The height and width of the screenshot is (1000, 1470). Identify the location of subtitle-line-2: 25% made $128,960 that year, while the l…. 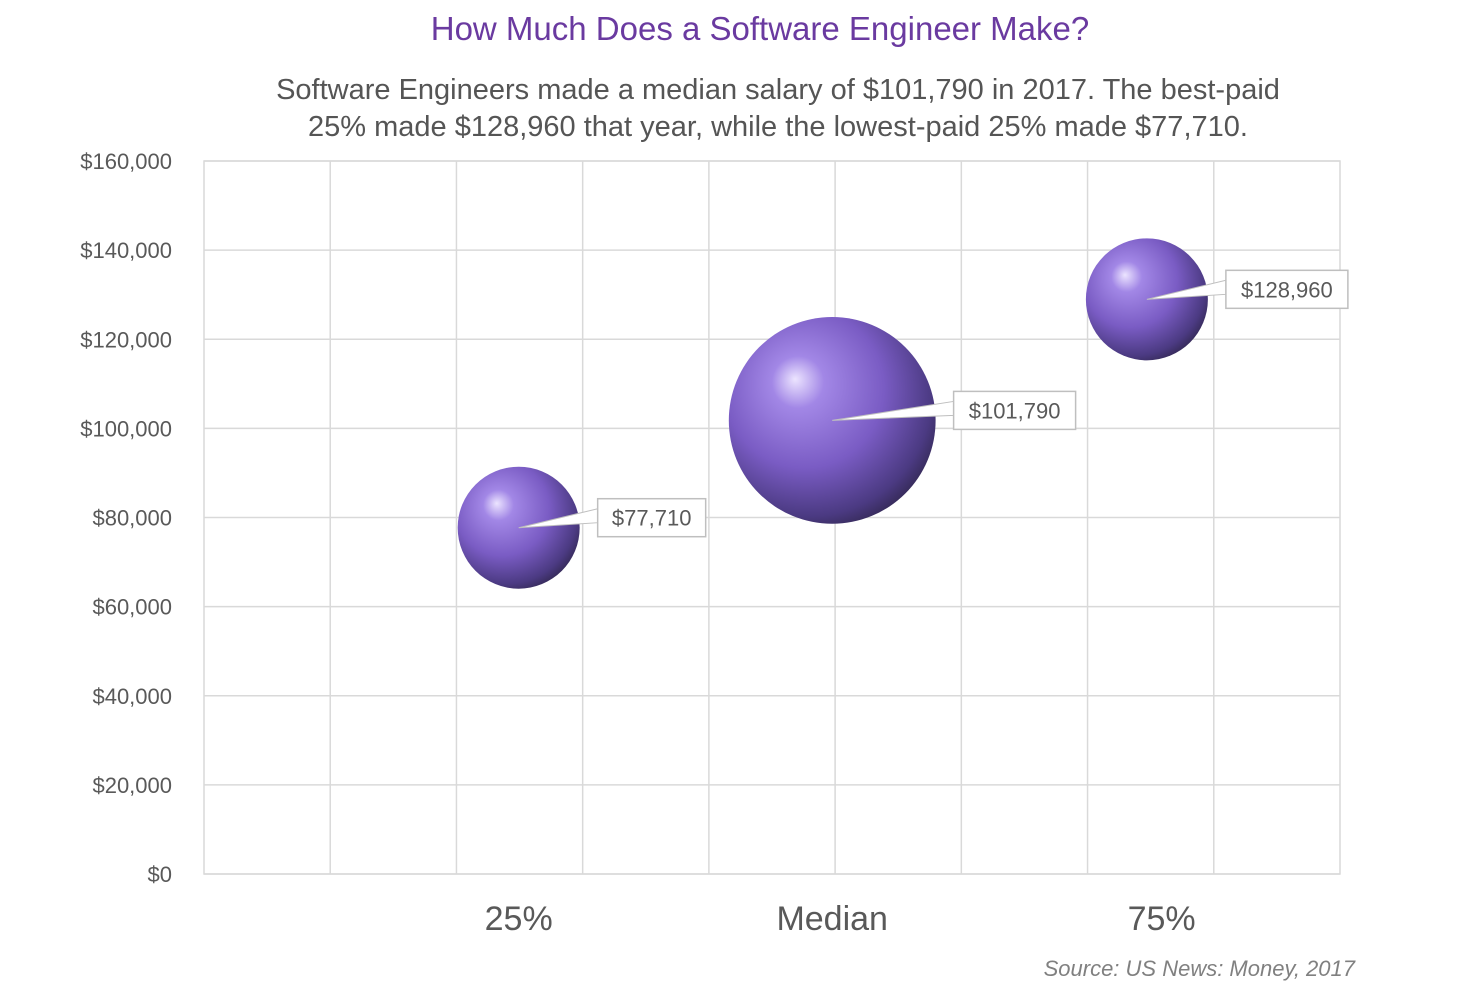
(778, 127).